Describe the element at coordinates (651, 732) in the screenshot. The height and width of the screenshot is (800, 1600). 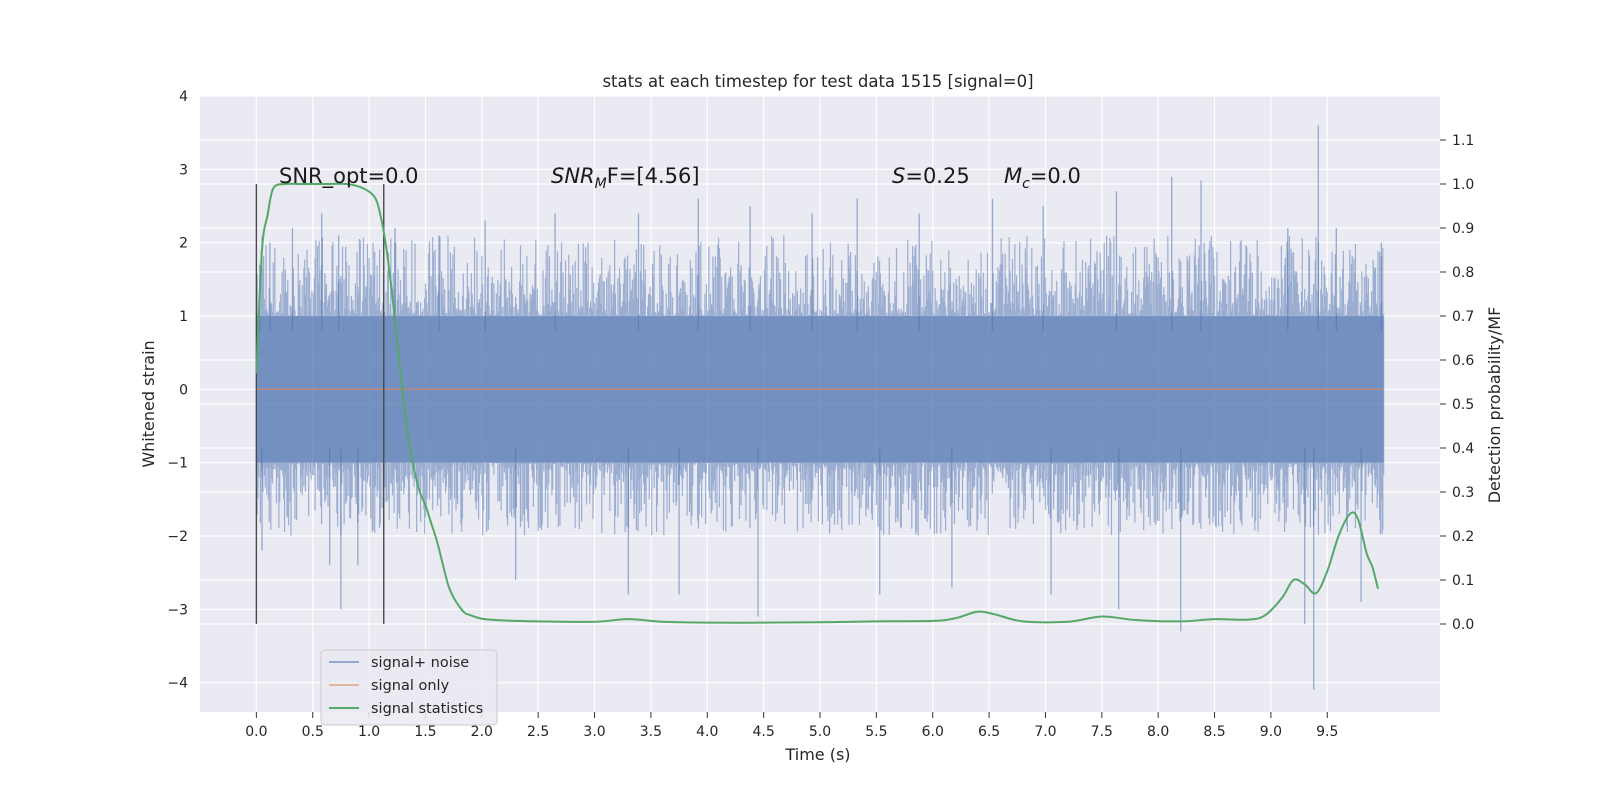
I see `x-tick-label: 3.5` at that location.